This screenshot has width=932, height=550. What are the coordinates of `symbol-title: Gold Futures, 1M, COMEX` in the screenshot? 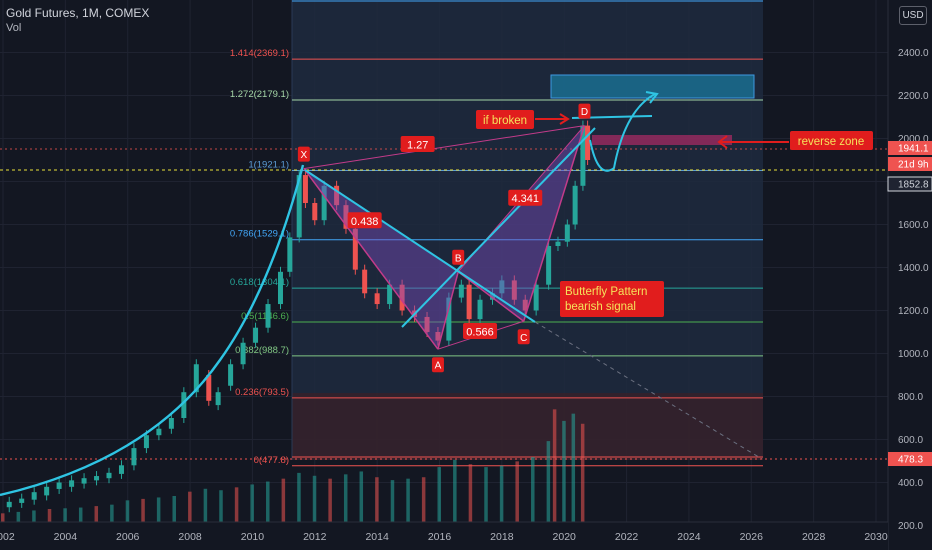 It's located at (78, 13).